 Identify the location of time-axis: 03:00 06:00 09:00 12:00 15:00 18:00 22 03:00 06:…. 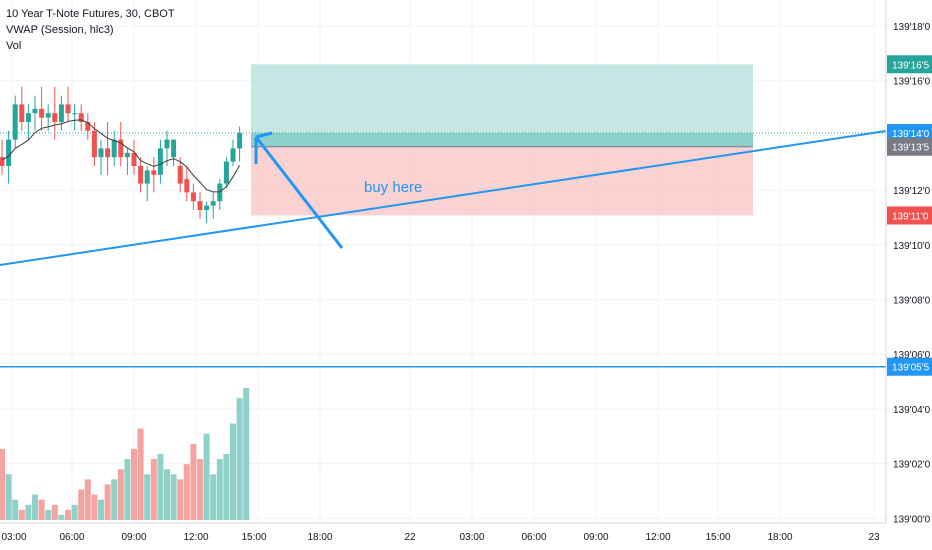
(443, 532).